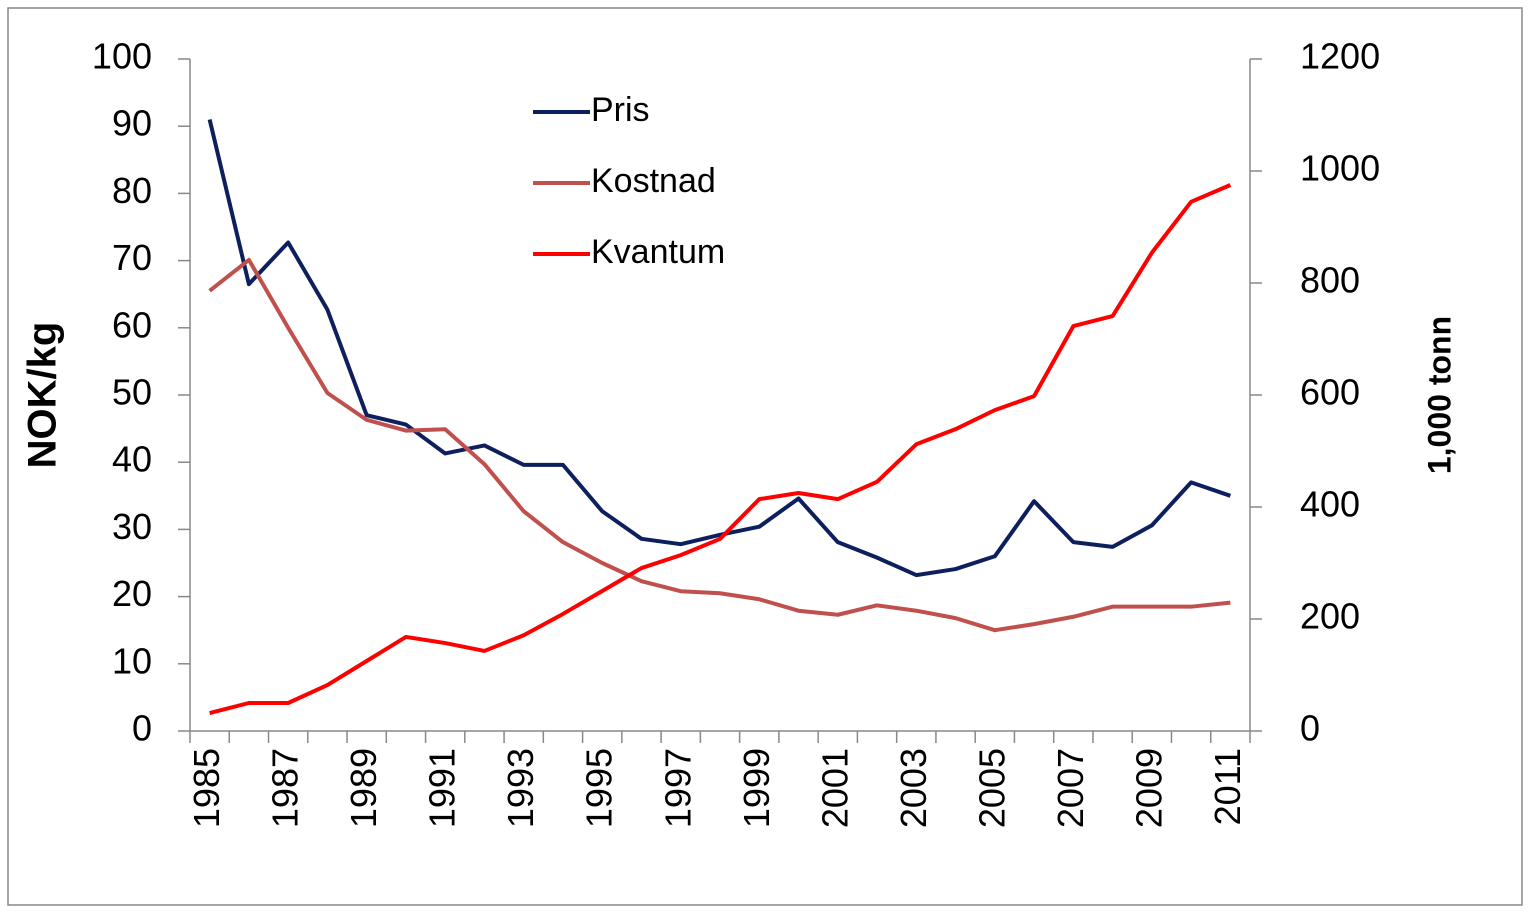  Describe the element at coordinates (834, 788) in the screenshot. I see `x-tick-label: 2001` at that location.